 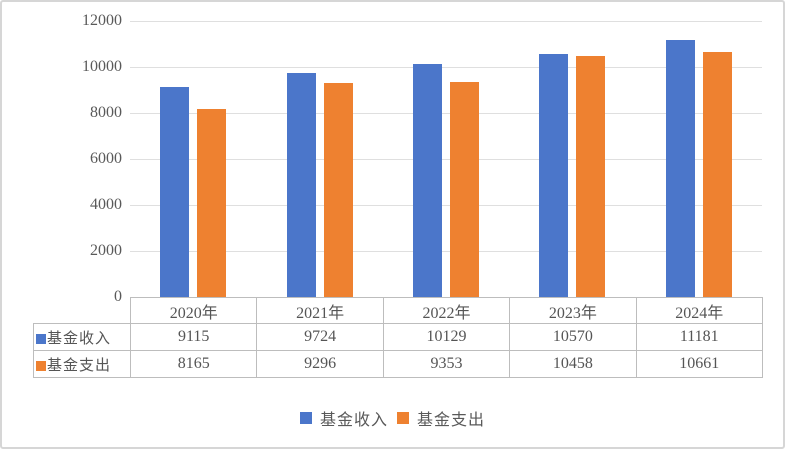 I want to click on legend-label: 基金支出, so click(x=451, y=420).